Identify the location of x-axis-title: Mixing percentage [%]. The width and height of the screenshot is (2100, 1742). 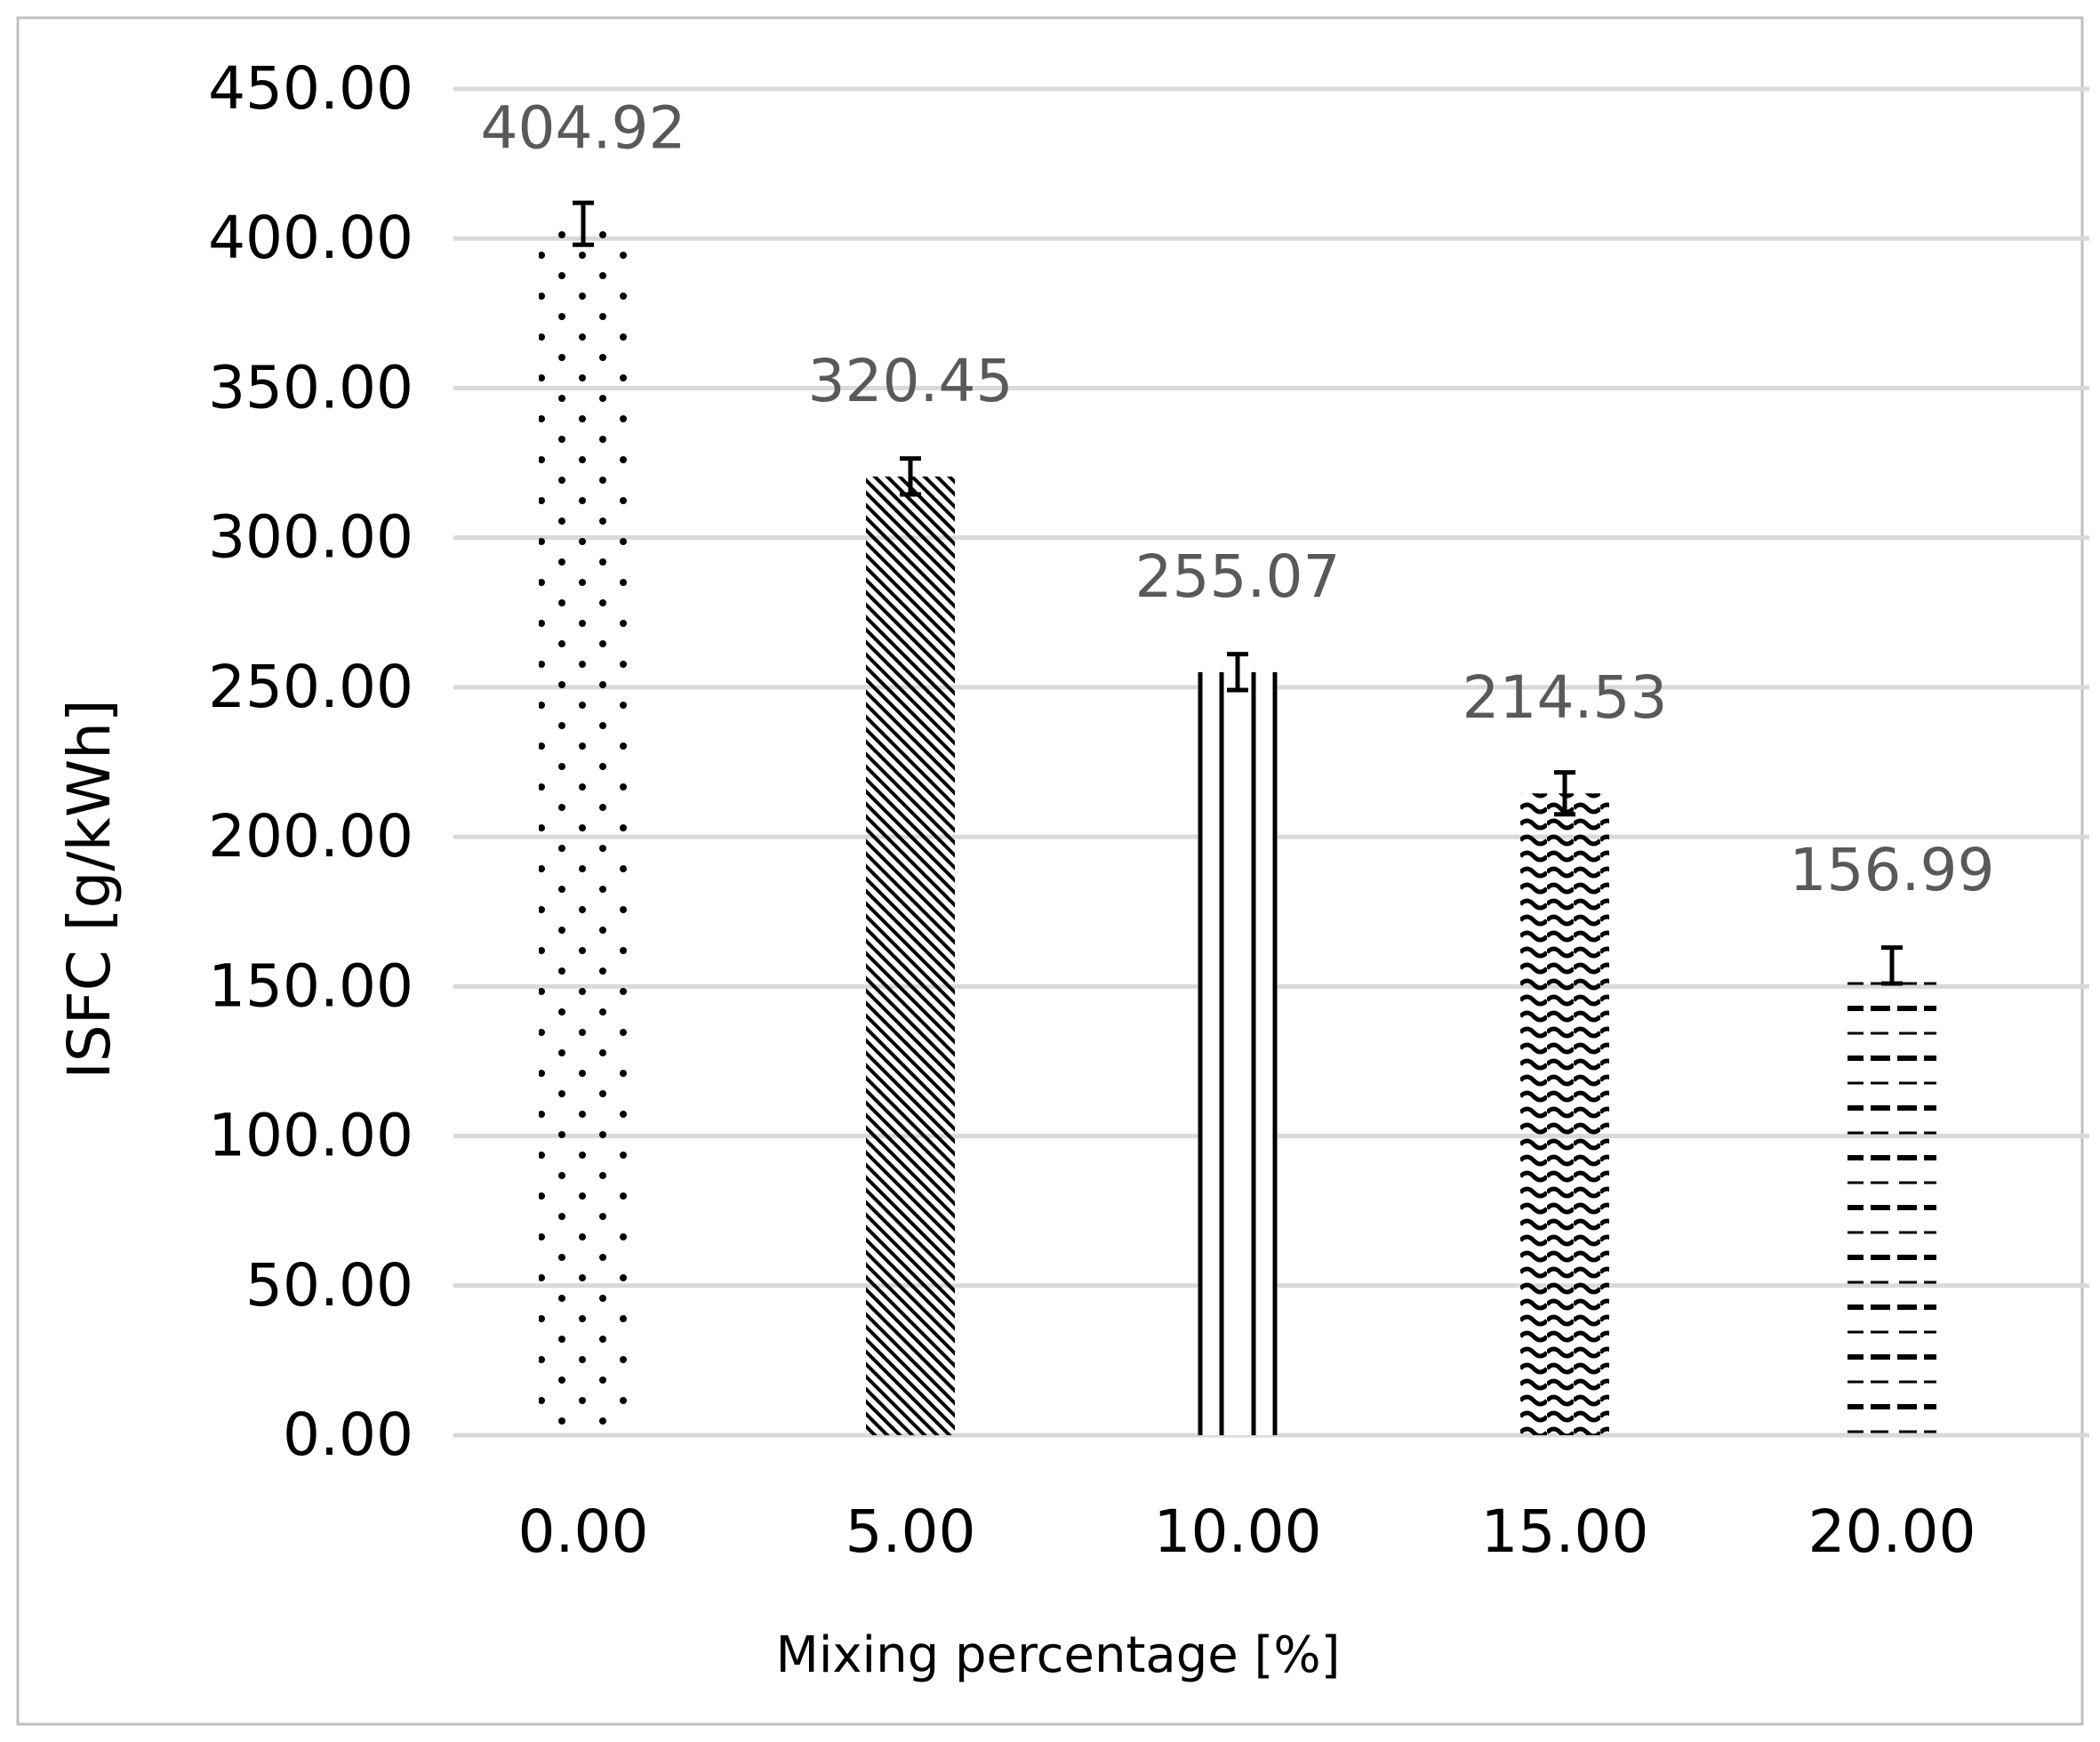
(1058, 1655).